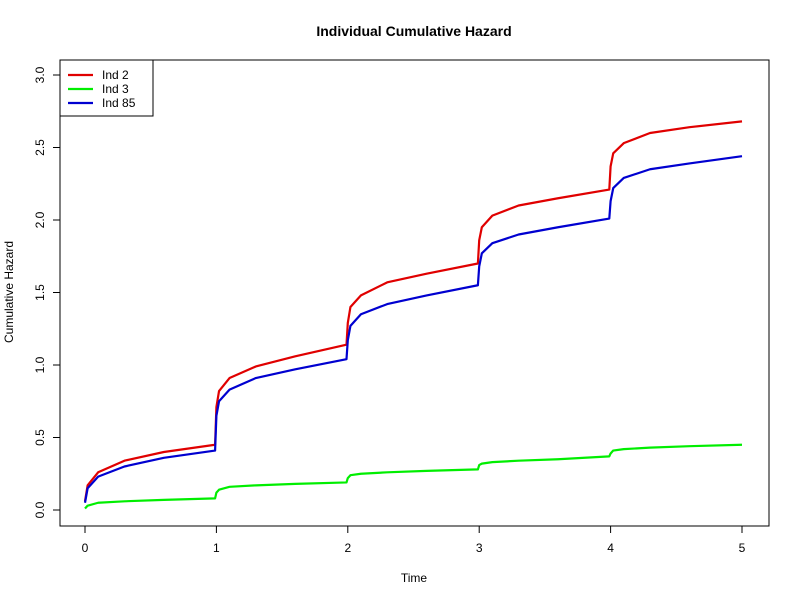  Describe the element at coordinates (413, 31) in the screenshot. I see `chart-title: Individual Cumulative Hazard` at that location.